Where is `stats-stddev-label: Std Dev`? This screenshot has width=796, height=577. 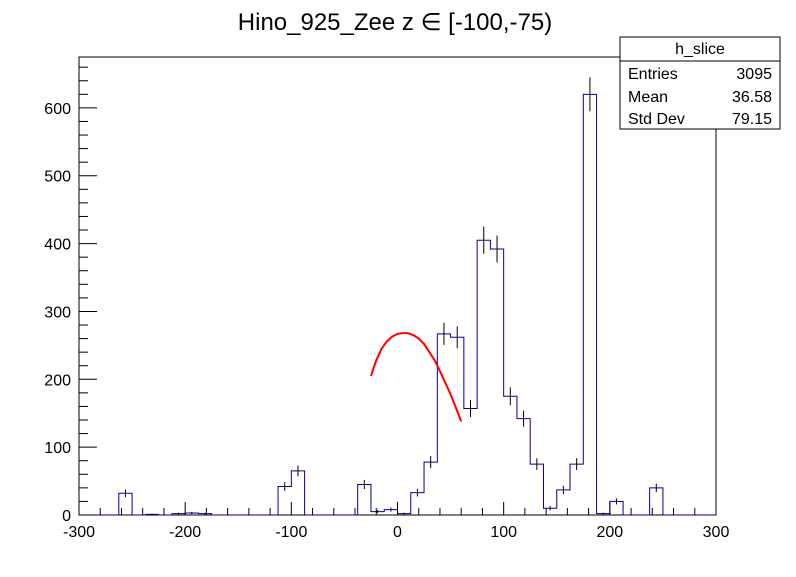
stats-stddev-label: Std Dev is located at coordinates (656, 119).